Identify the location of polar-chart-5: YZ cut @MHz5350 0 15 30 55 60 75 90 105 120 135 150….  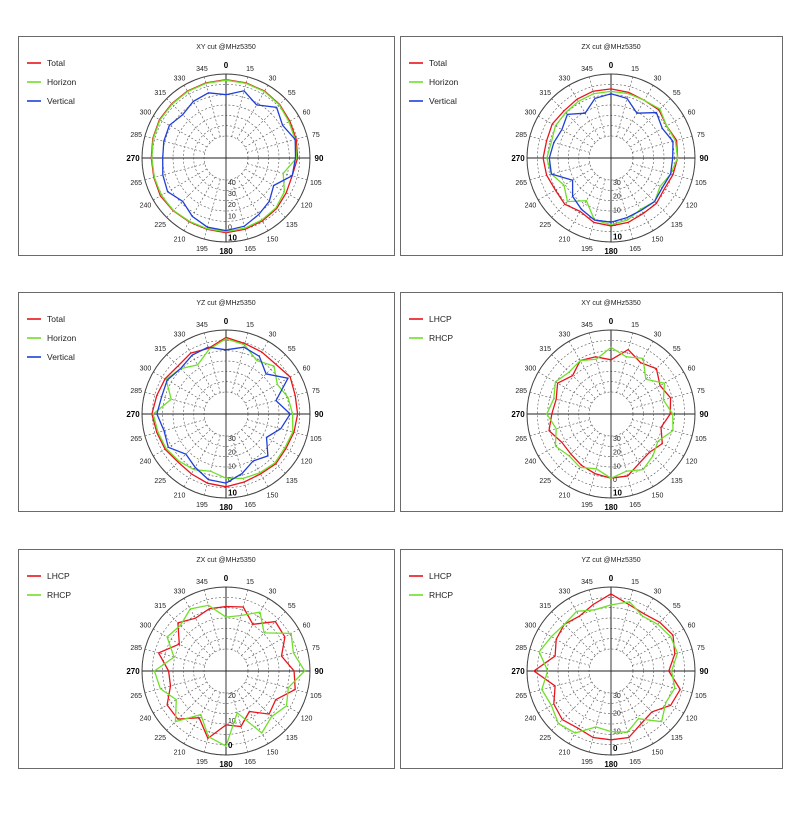
(559, 663).